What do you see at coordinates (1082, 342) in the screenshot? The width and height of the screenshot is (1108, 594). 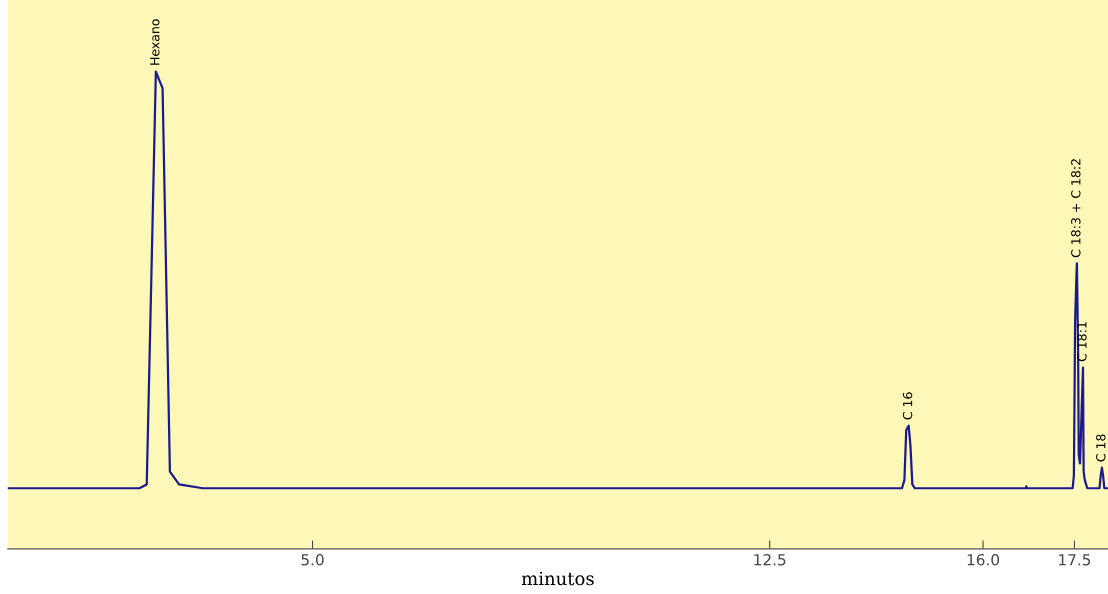 I see `annotation: C 18:1` at bounding box center [1082, 342].